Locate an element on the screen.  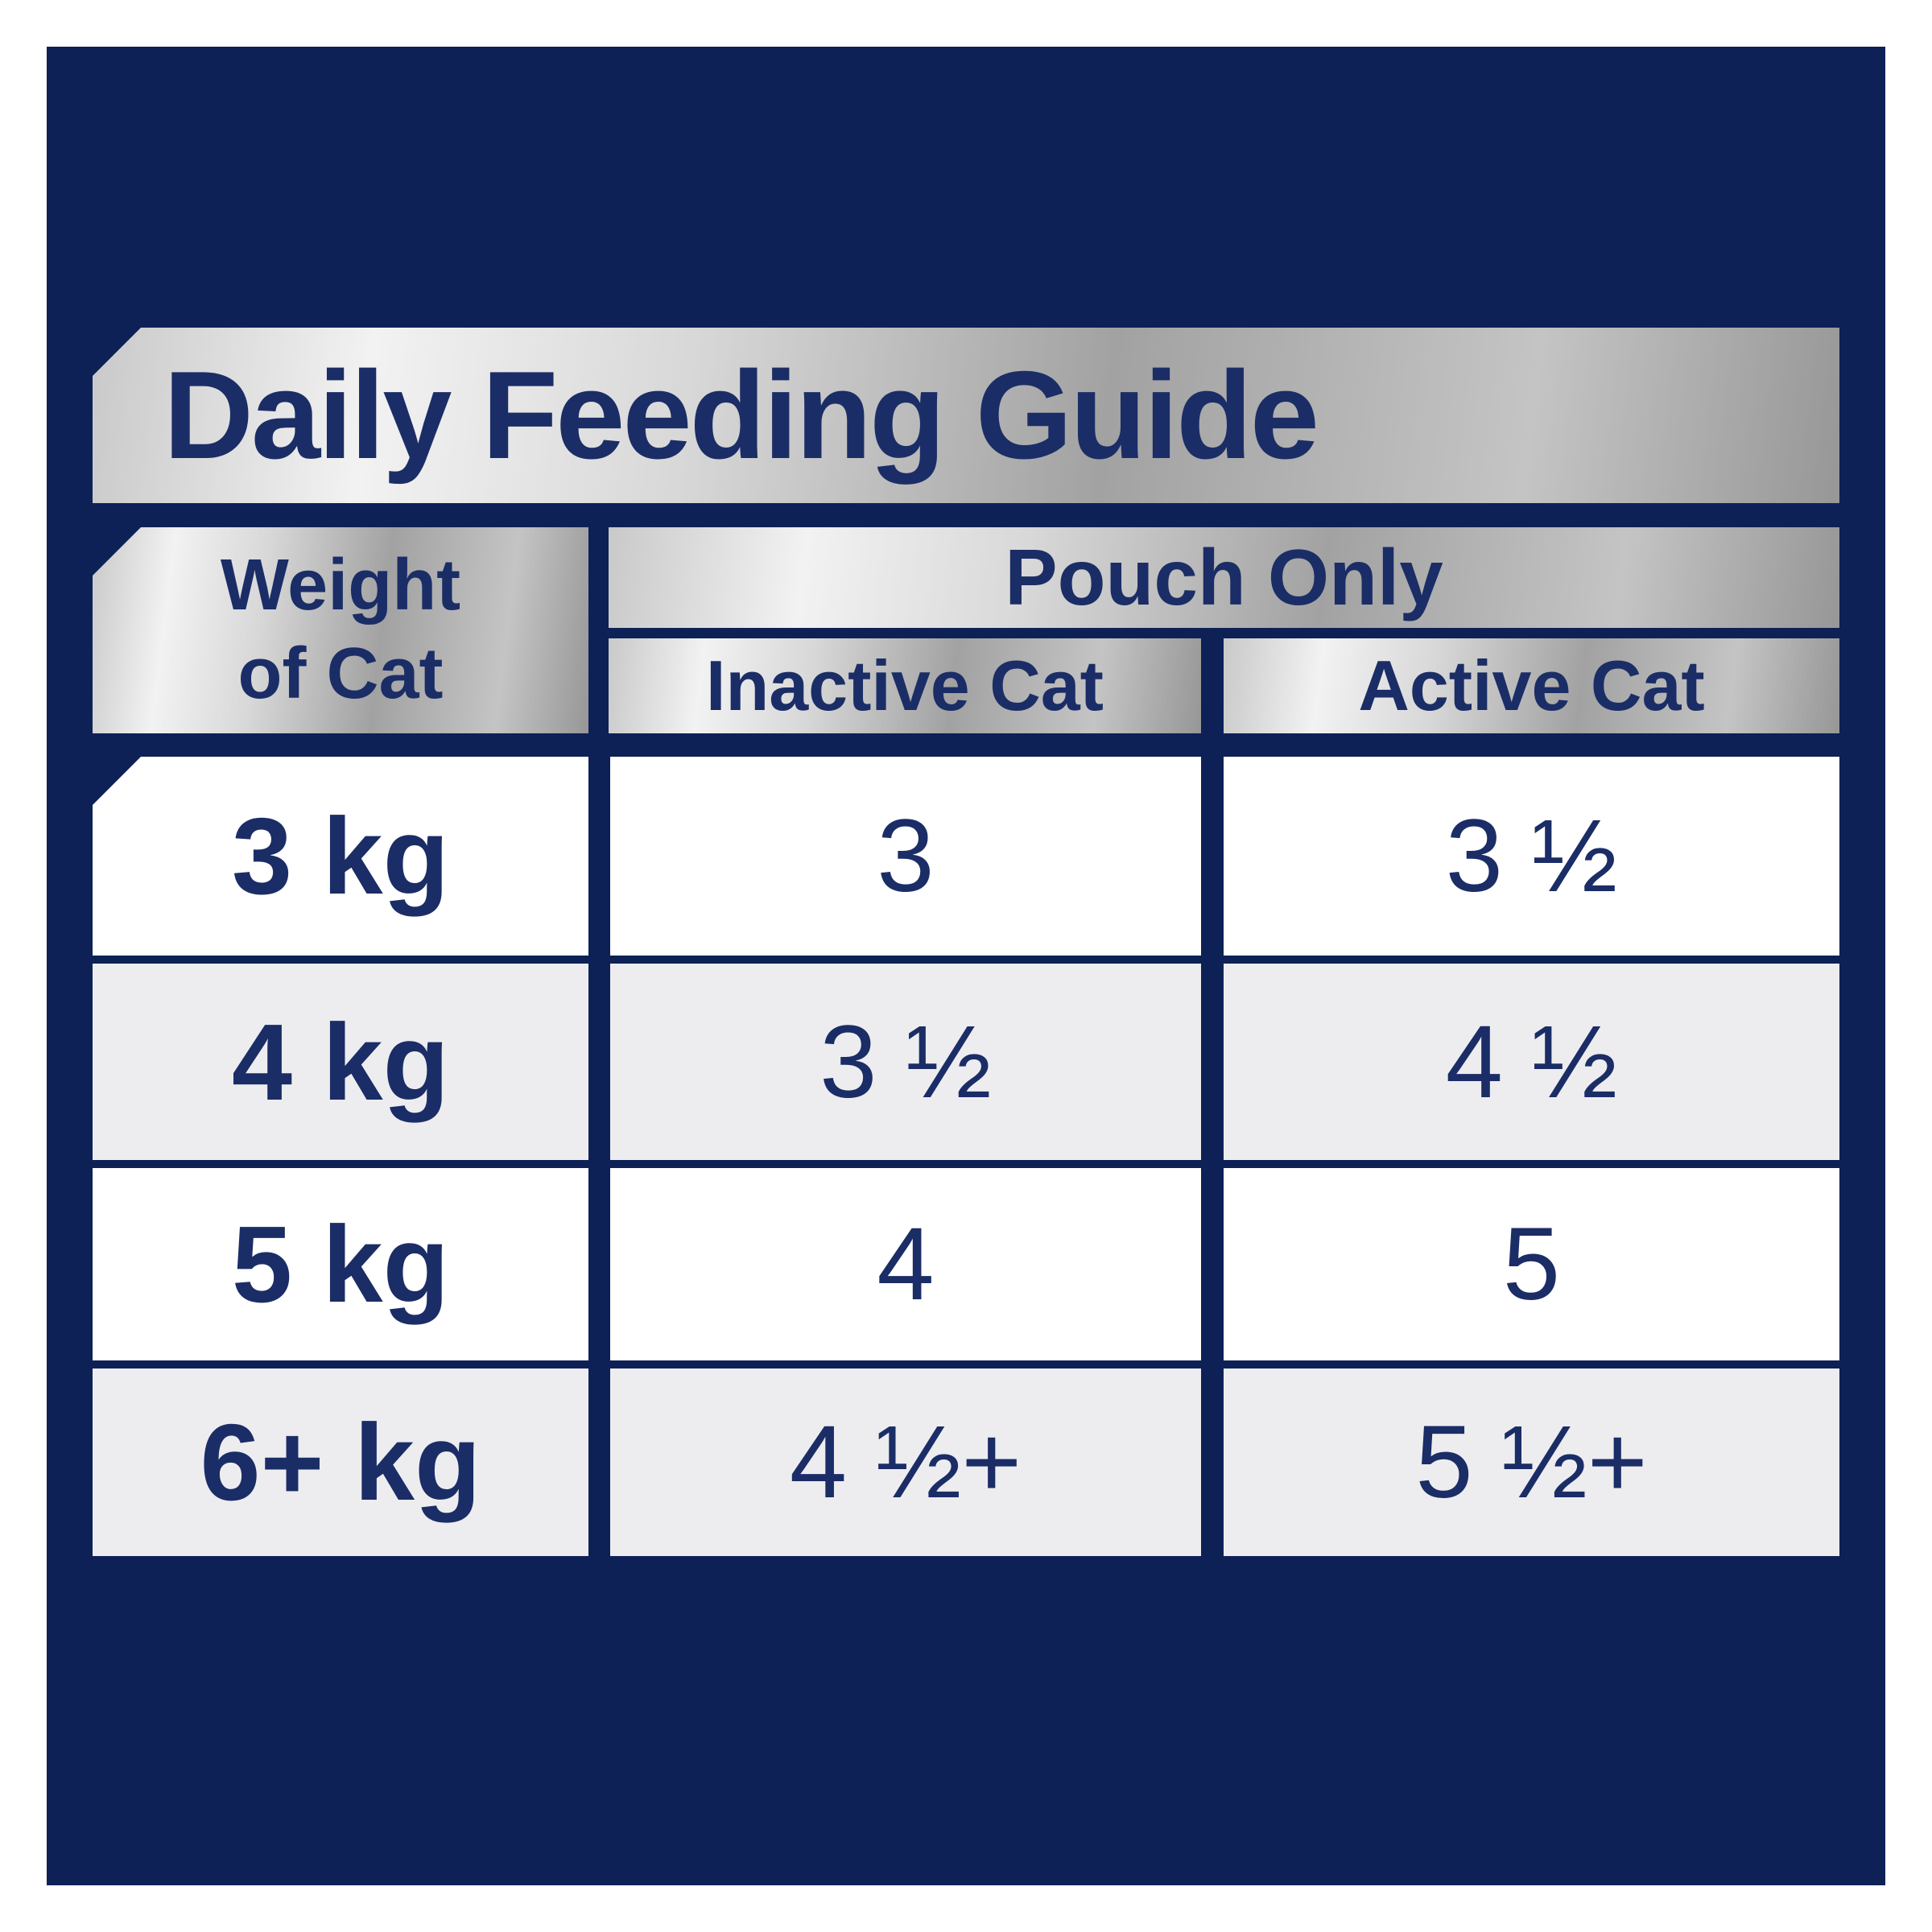
active-value-cell: 5 is located at coordinates (1531, 1264).